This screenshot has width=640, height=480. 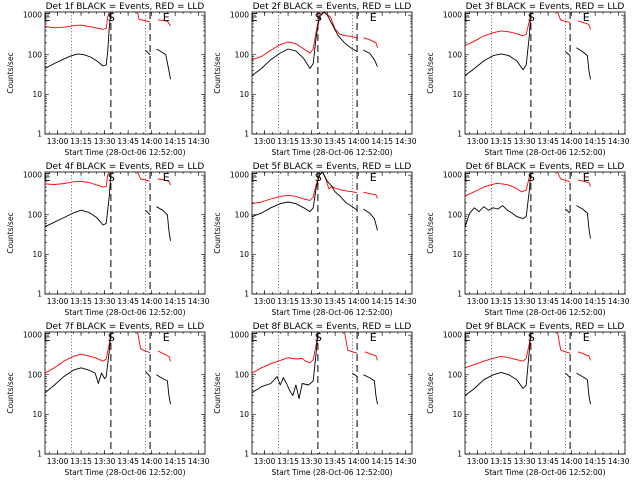 What do you see at coordinates (332, 167) in the screenshot?
I see `panel-title: Det 5f BLACK = Events, RED = LLD` at bounding box center [332, 167].